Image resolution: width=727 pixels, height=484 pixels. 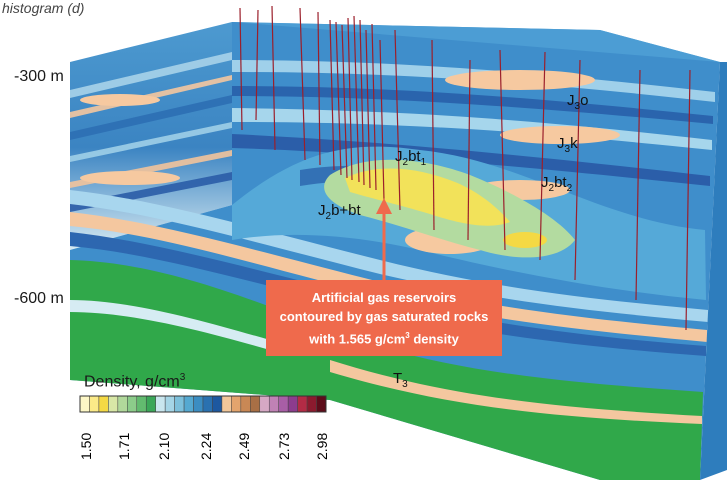 What do you see at coordinates (400, 380) in the screenshot?
I see `formation-label-t3: T3` at bounding box center [400, 380].